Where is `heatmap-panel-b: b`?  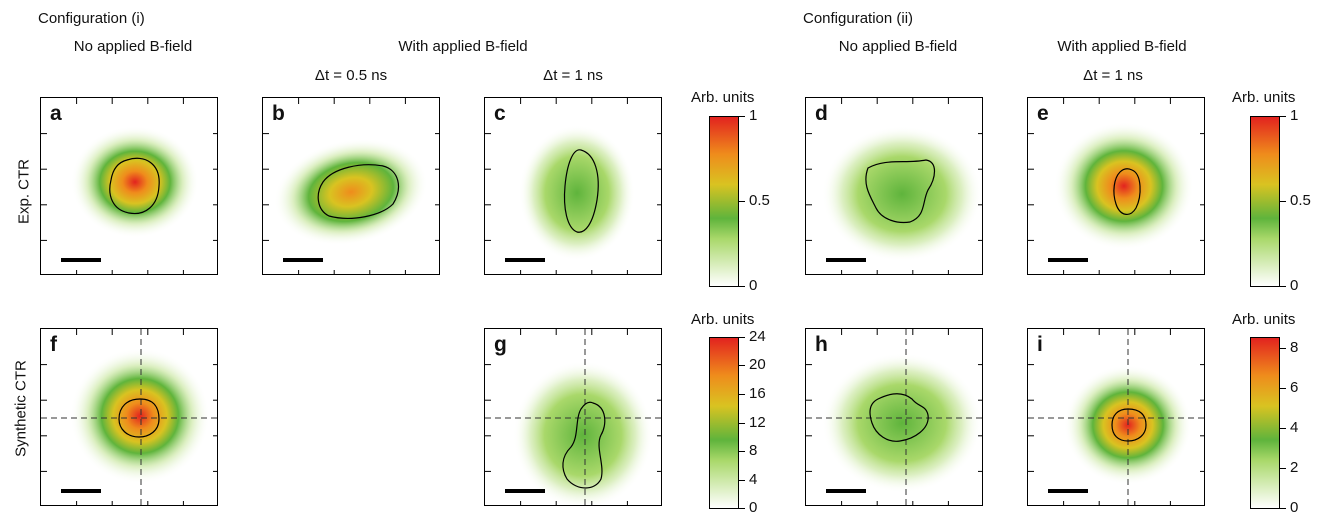
heatmap-panel-b: b is located at coordinates (351, 186).